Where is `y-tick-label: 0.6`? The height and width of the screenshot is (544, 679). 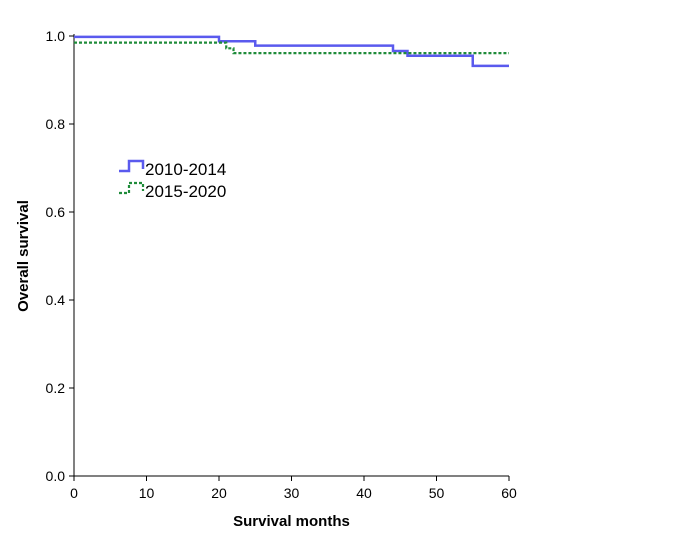 y-tick-label: 0.6 is located at coordinates (56, 212).